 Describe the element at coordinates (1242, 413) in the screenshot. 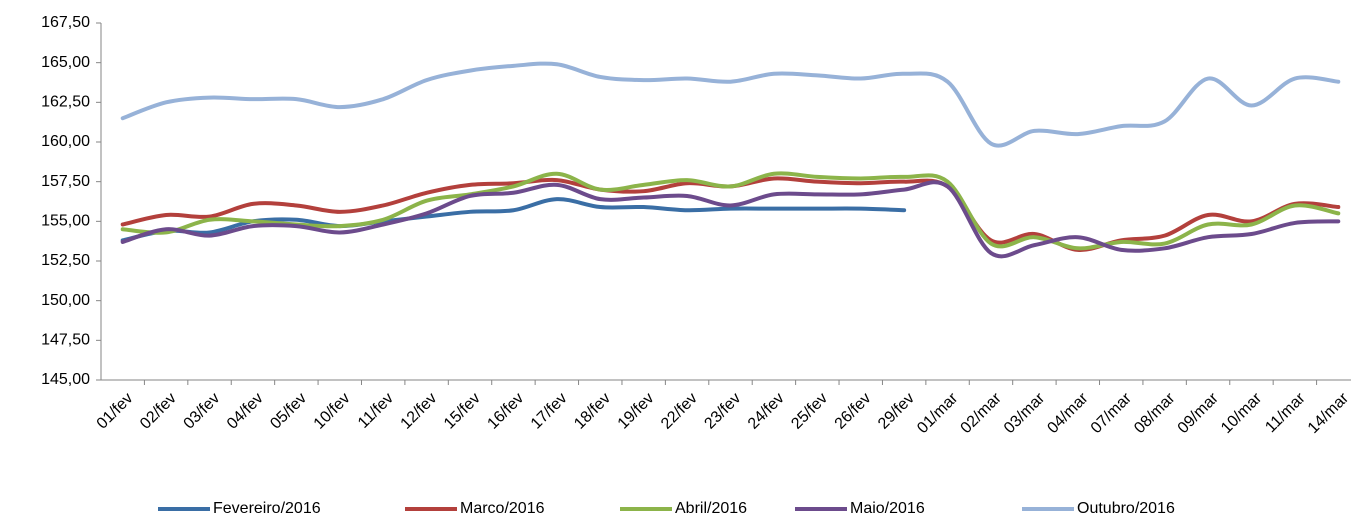

I see `x-tick-label: 10/mar` at that location.